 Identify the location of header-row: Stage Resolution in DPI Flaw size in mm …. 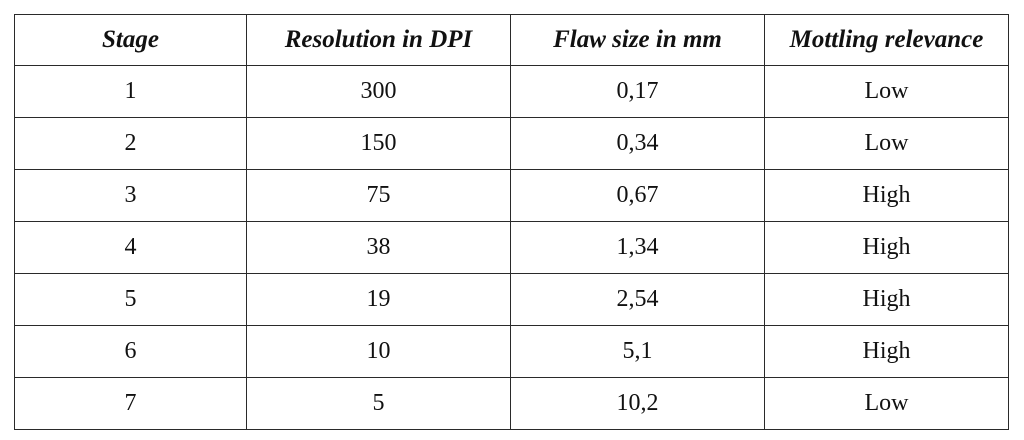
(511, 40).